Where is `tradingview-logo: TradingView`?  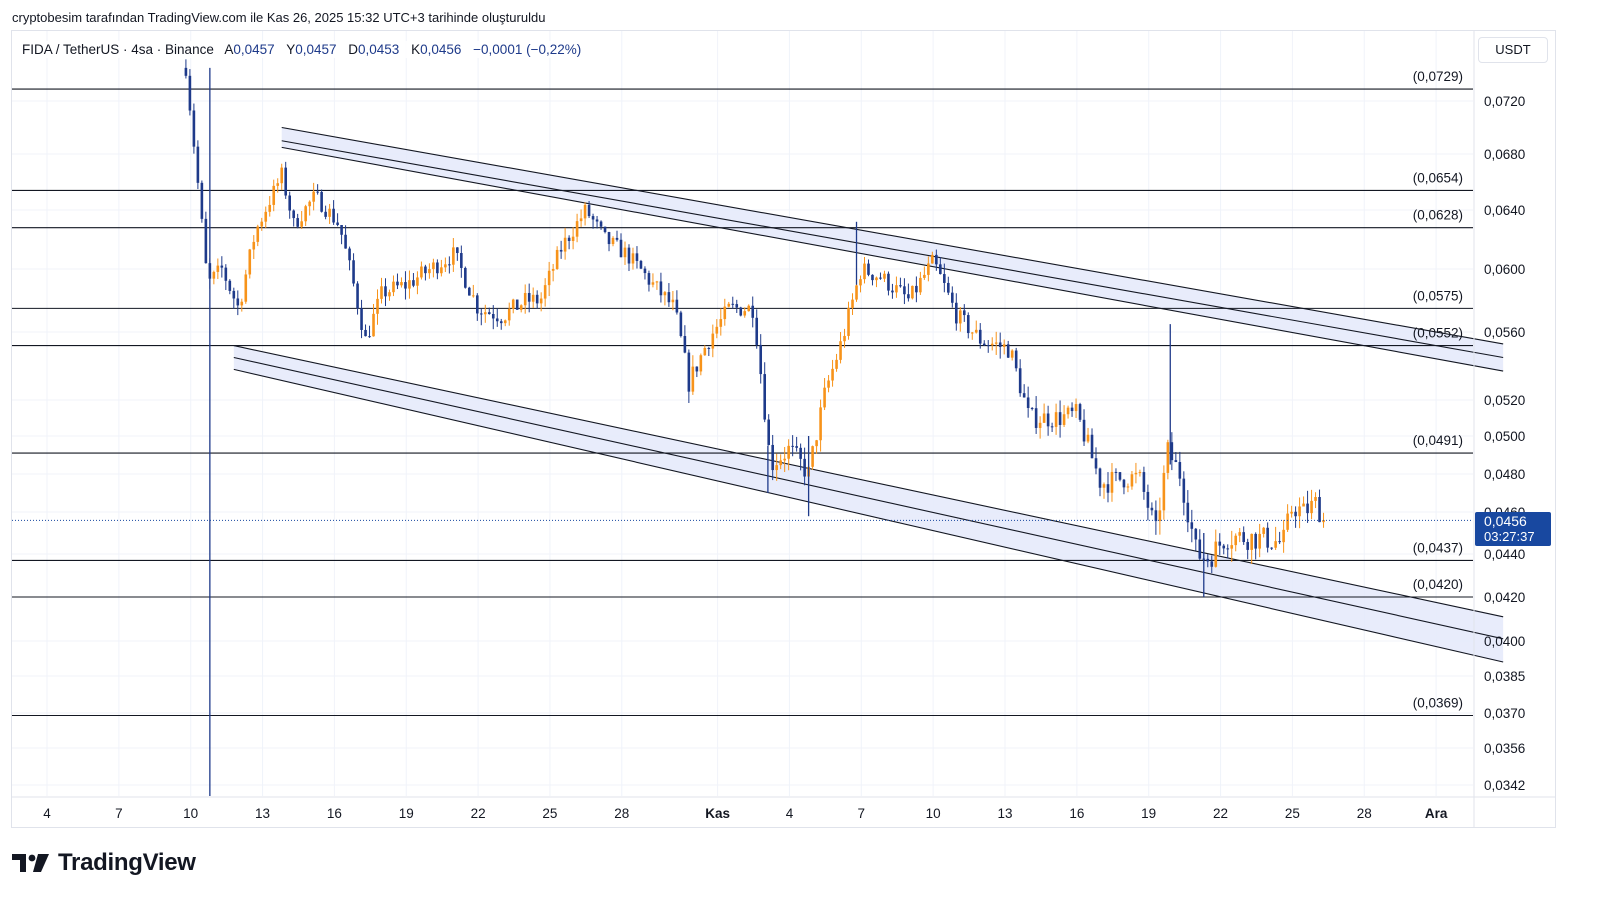 tradingview-logo: TradingView is located at coordinates (104, 863).